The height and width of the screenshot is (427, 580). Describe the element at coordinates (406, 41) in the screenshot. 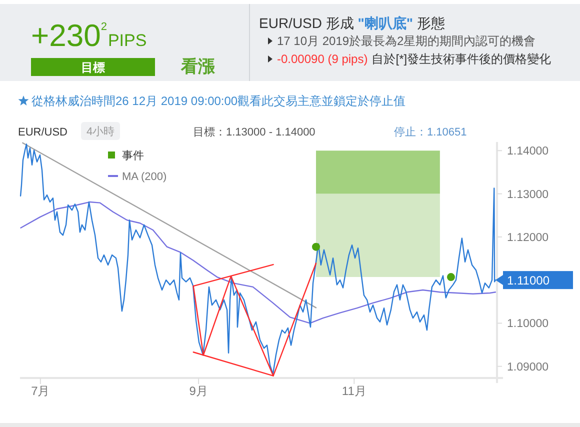

I see `text: 17 10月 2019於最長為2星期的期間內認可的機會` at that location.